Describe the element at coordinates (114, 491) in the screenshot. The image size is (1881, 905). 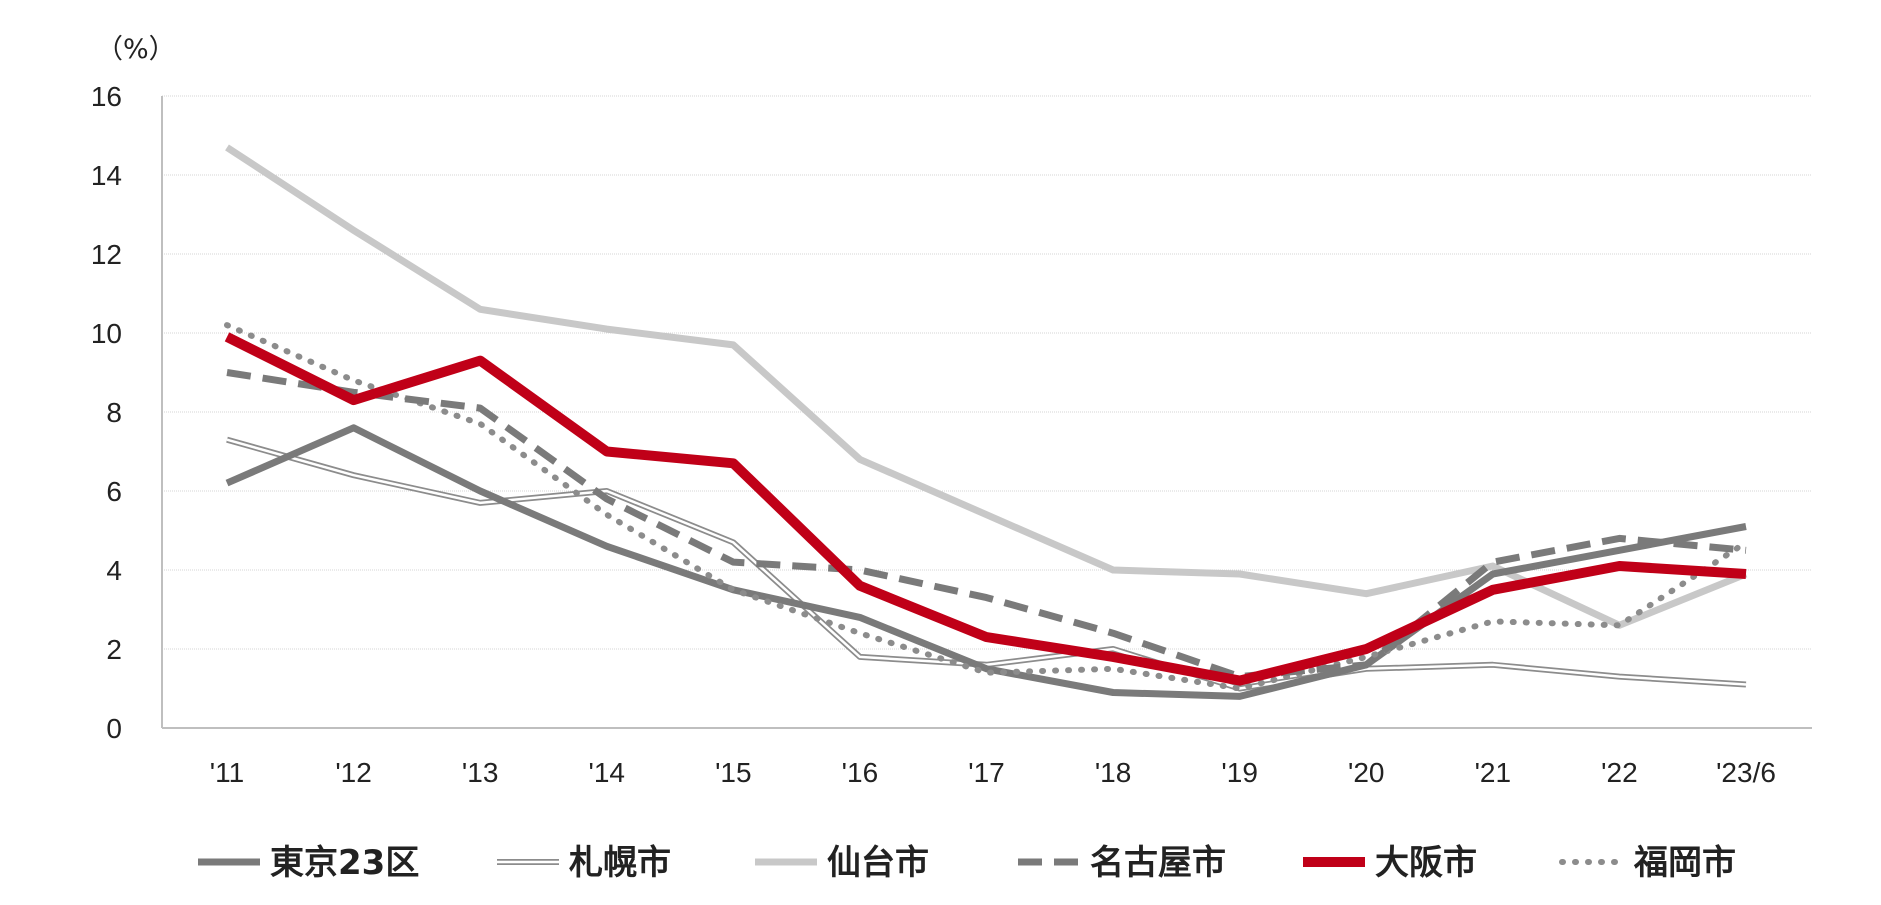
I see `y-tick-label-6: 6` at that location.